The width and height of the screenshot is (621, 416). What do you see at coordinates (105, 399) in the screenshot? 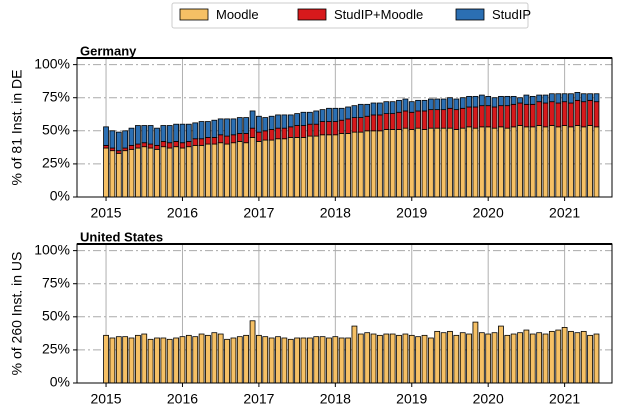
I see `x-tick-label: 2015` at bounding box center [105, 399].